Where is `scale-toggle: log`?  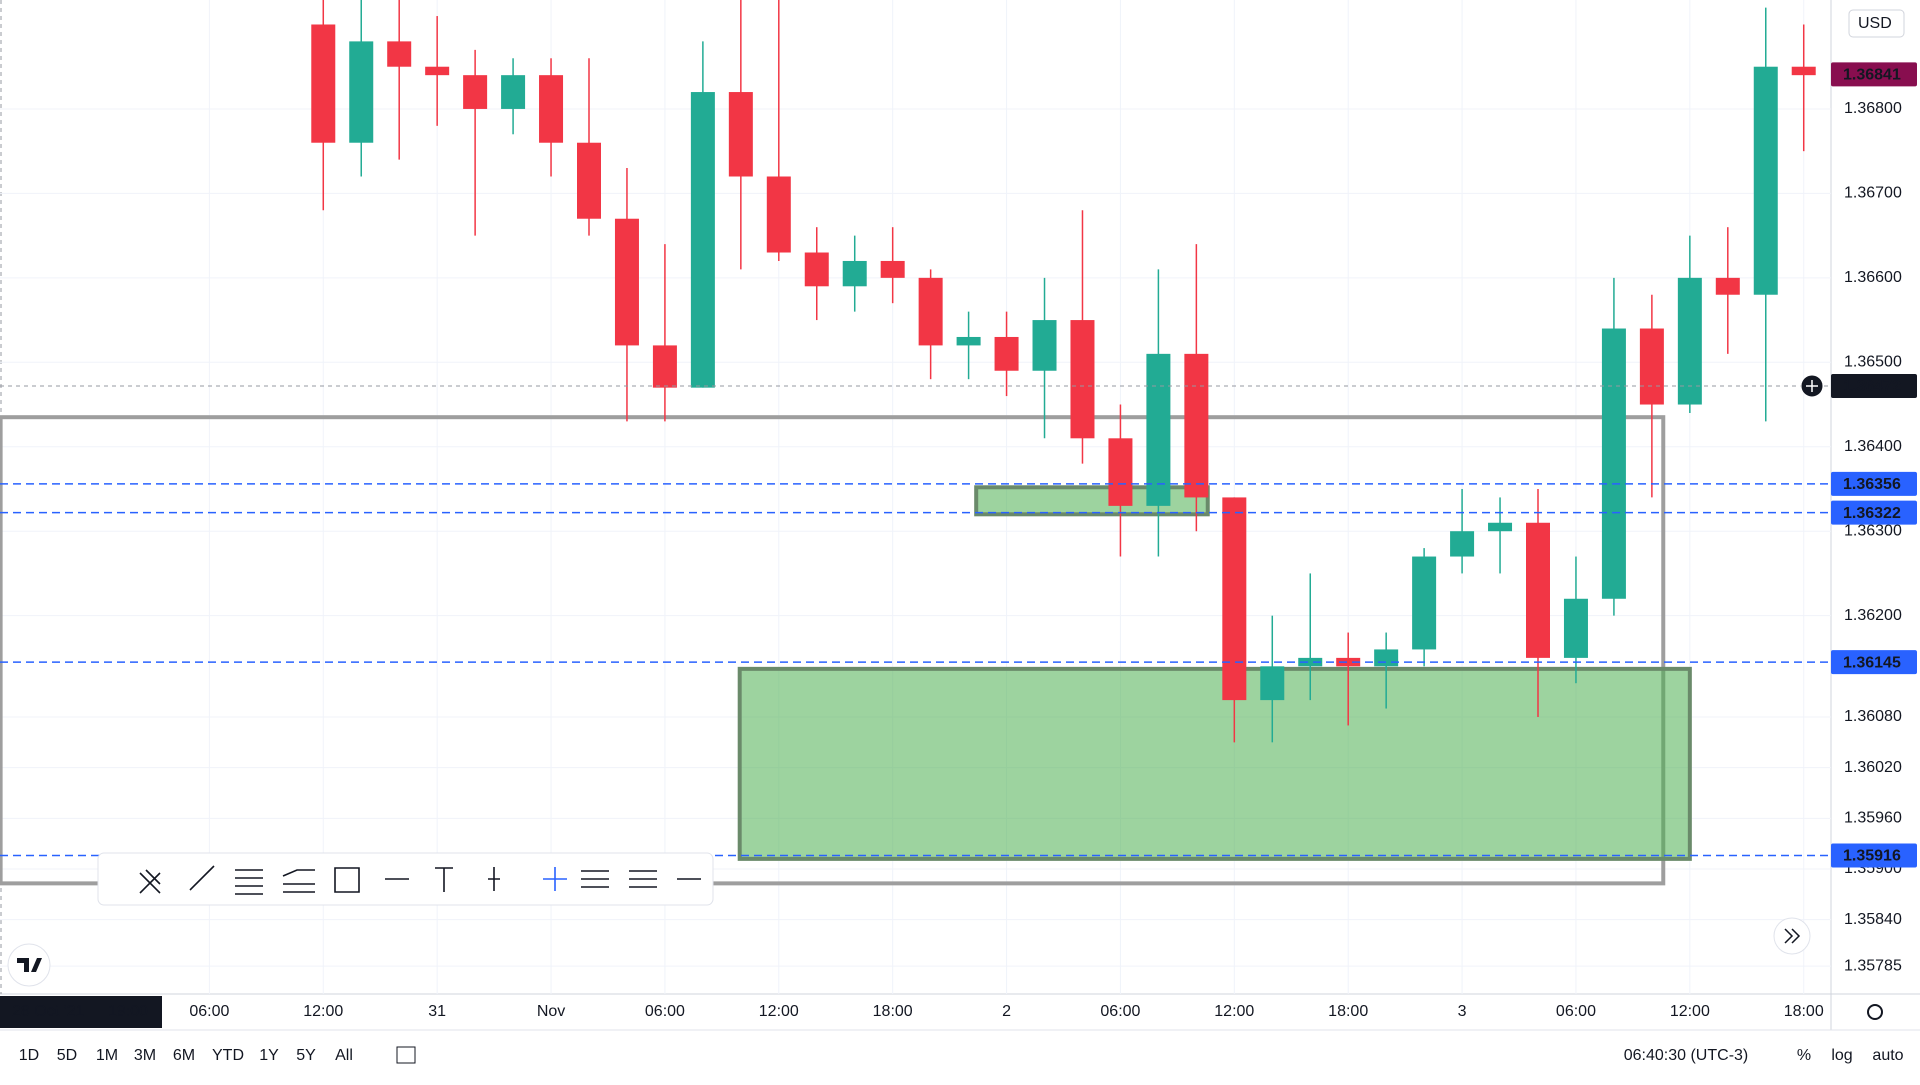
scale-toggle: log is located at coordinates (1841, 1055).